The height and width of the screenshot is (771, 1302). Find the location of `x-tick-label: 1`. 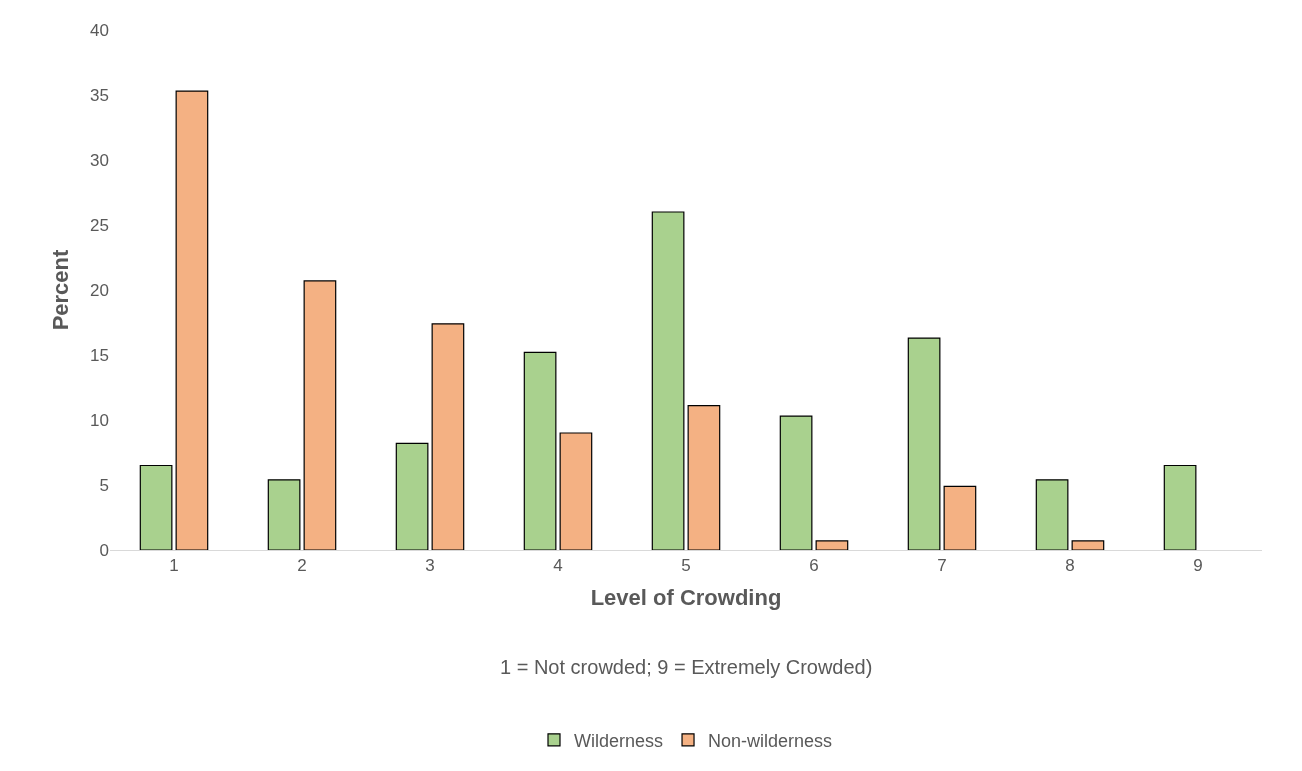

x-tick-label: 1 is located at coordinates (174, 566).